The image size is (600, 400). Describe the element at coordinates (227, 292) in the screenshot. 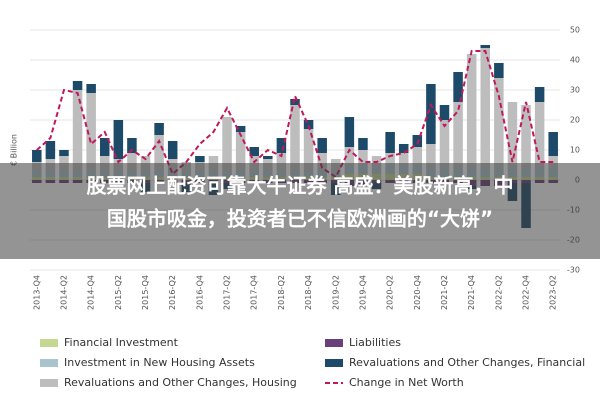

I see `x-tick-label: 2017-Q2` at that location.